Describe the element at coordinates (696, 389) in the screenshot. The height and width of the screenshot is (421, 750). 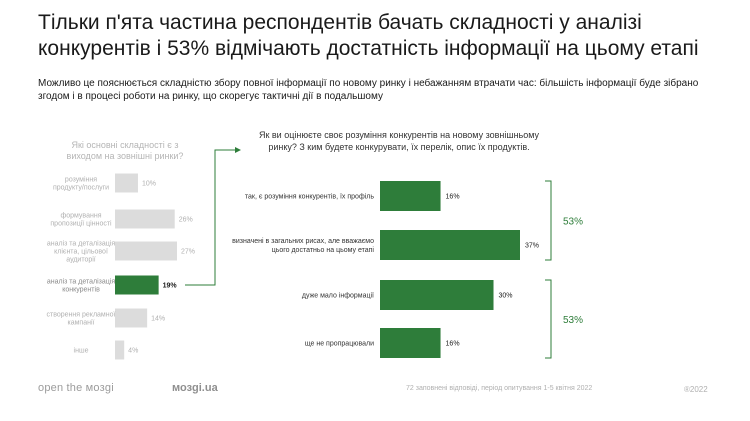
I see `copyright-year: ®2022` at that location.